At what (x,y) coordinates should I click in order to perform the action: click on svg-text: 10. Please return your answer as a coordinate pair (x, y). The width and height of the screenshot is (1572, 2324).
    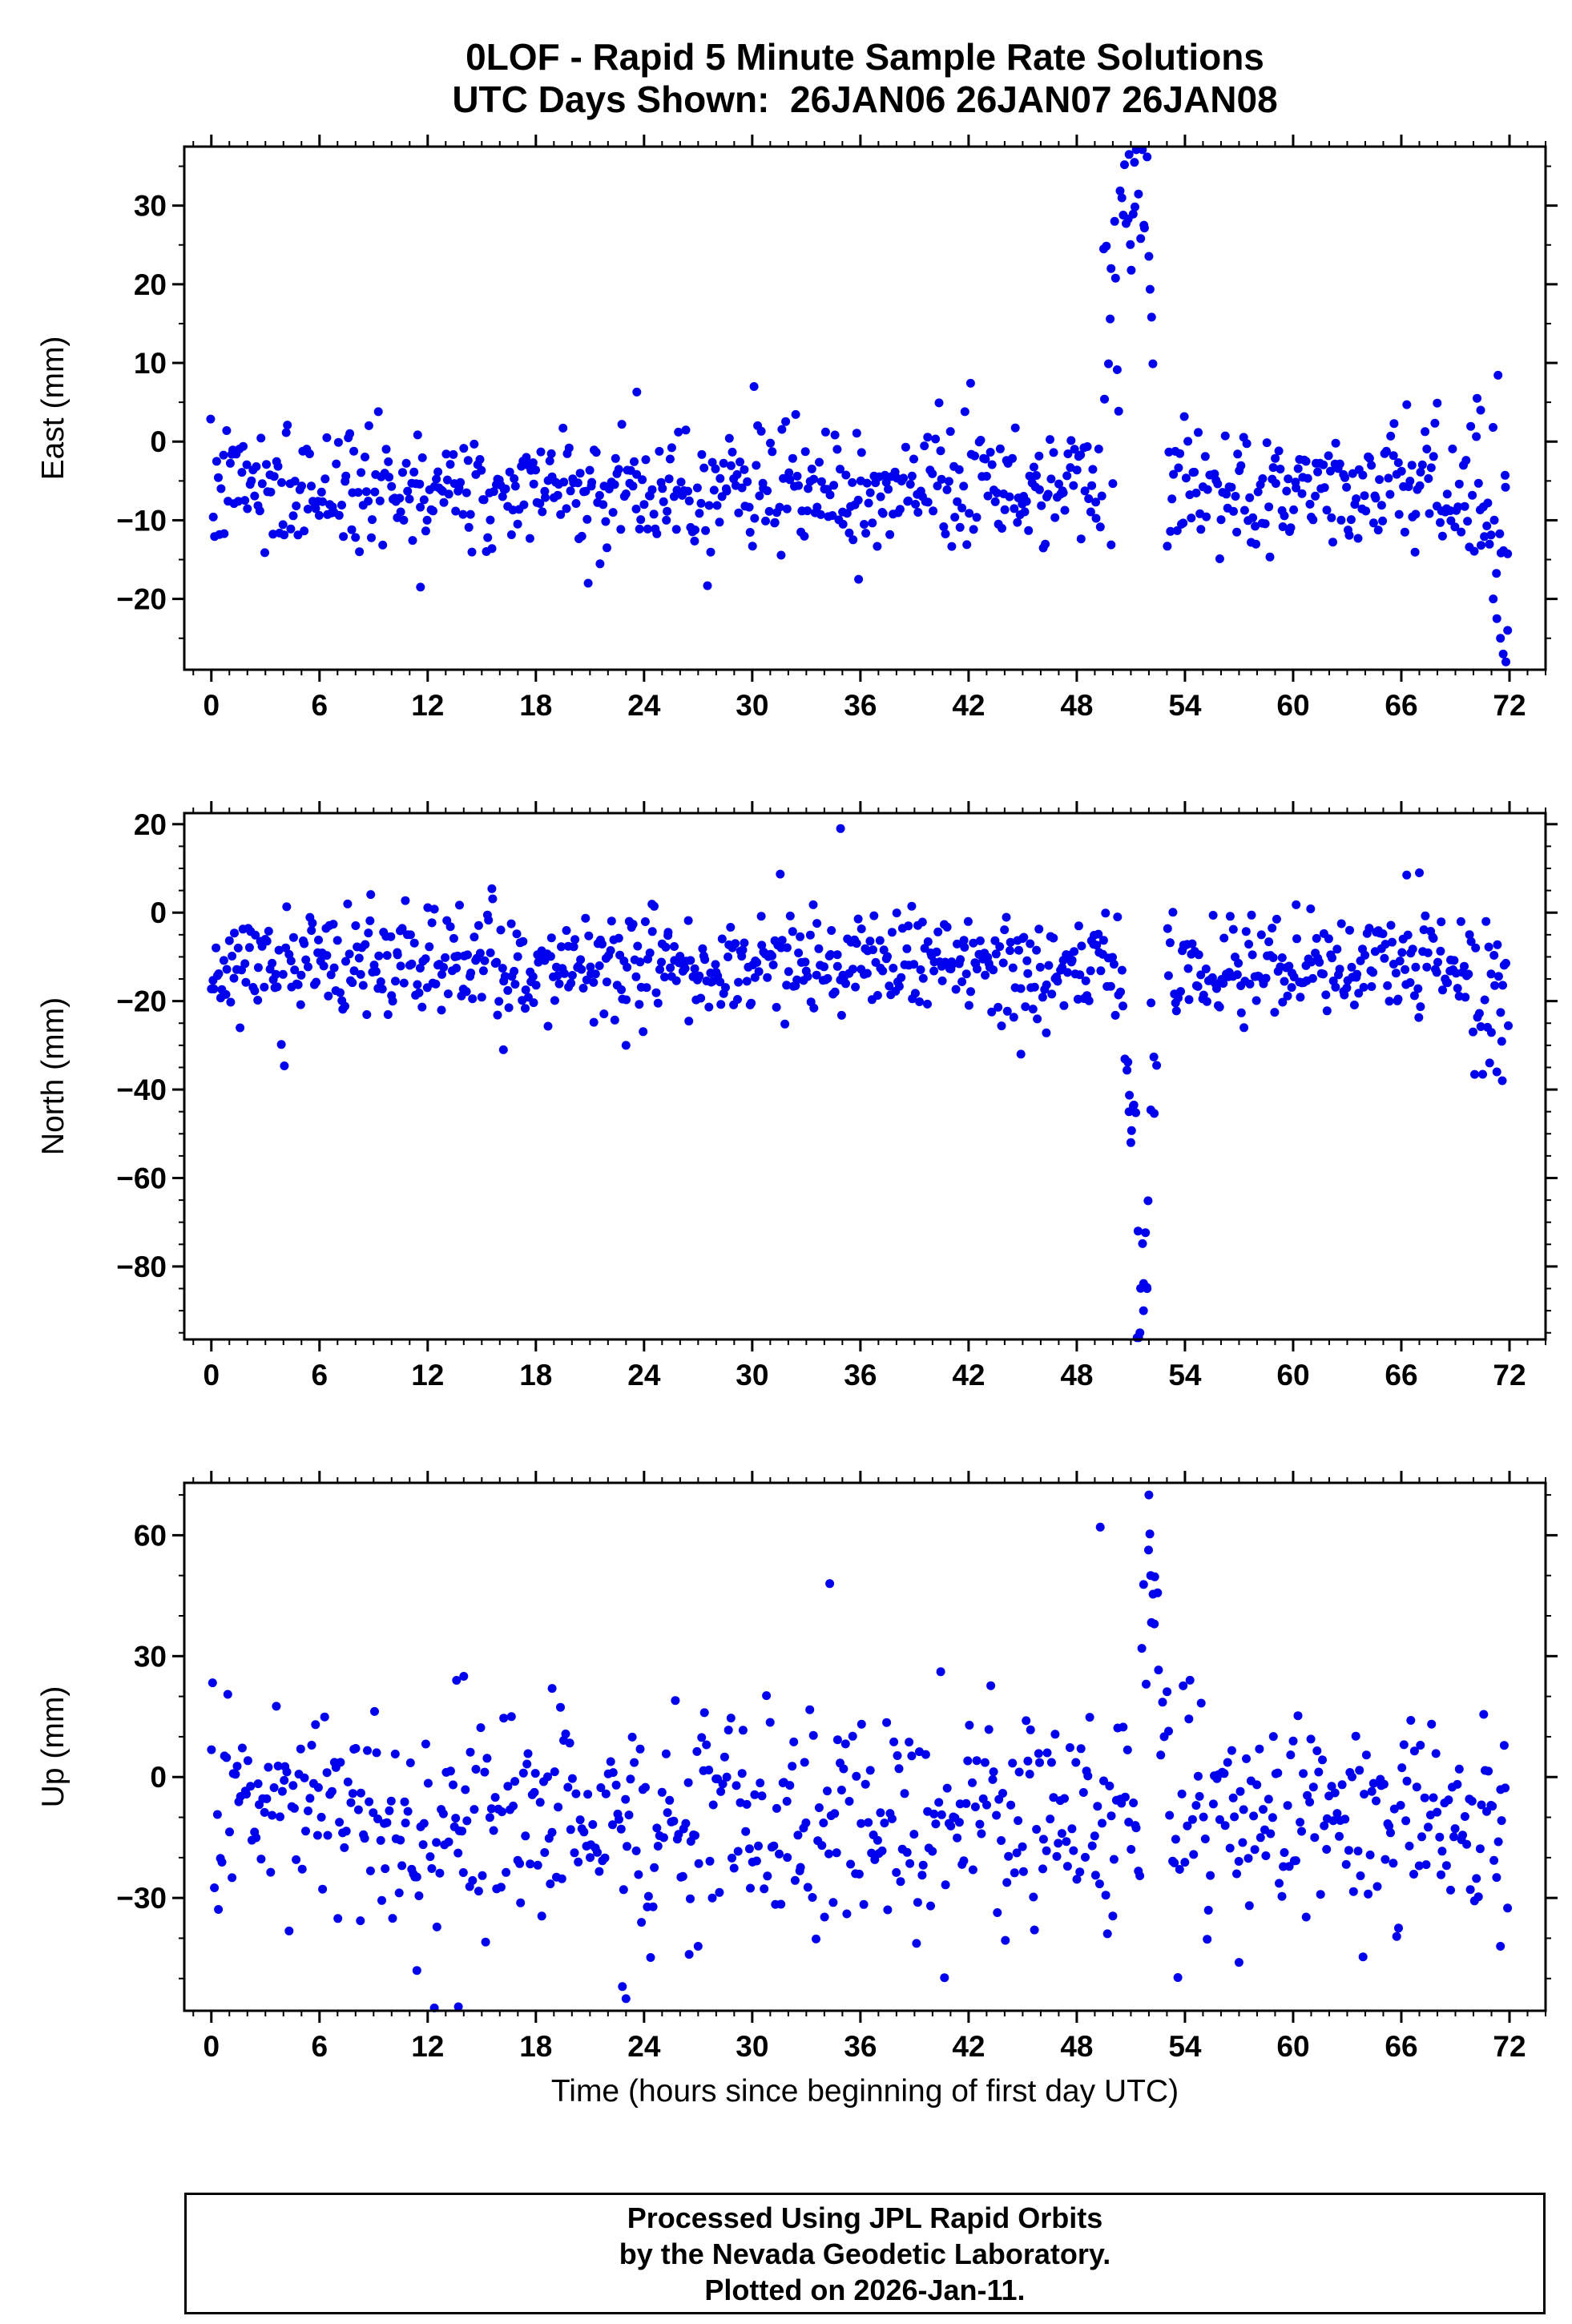
    Looking at the image, I should click on (150, 363).